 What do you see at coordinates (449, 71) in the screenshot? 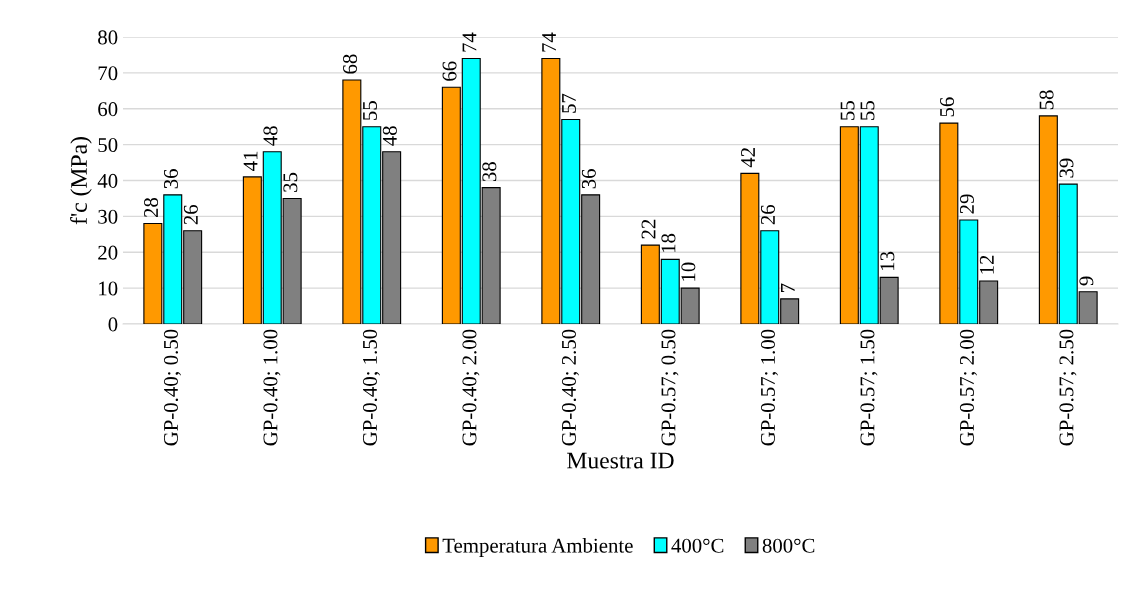
I see `data-label: 66` at bounding box center [449, 71].